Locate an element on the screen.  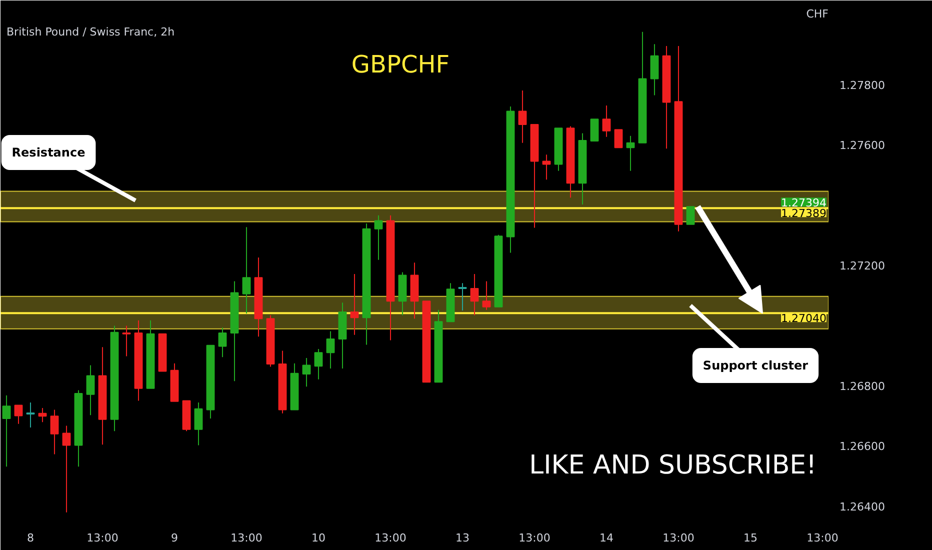
x-tick-label: 15 is located at coordinates (751, 538).